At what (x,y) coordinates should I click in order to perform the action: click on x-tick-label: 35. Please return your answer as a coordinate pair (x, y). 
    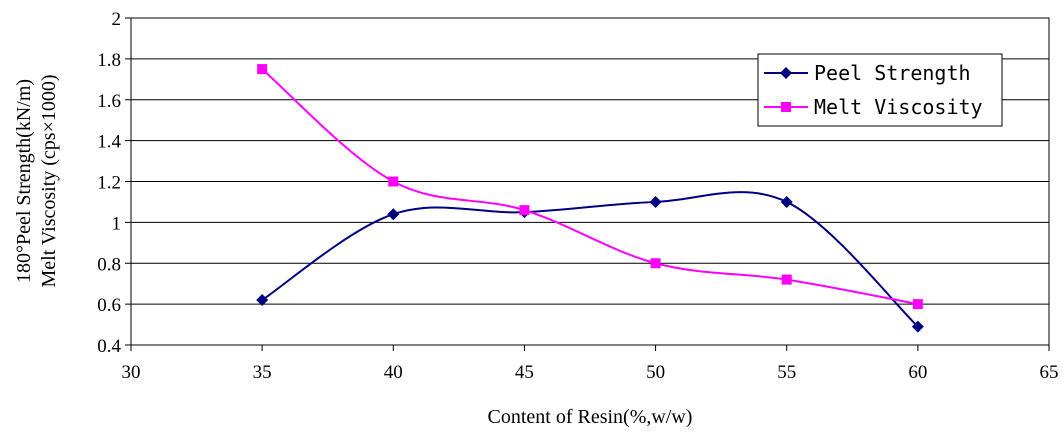
    Looking at the image, I should click on (262, 372).